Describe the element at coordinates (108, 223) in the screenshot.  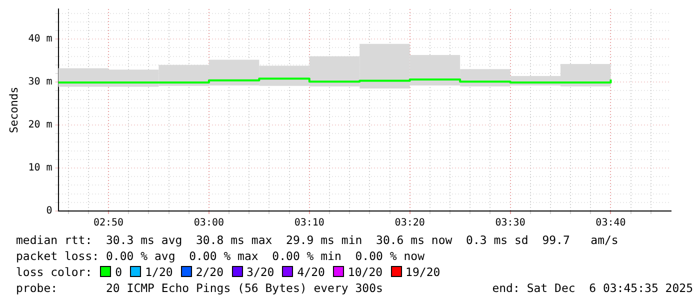
I see `x-tick-label: 02:50` at that location.